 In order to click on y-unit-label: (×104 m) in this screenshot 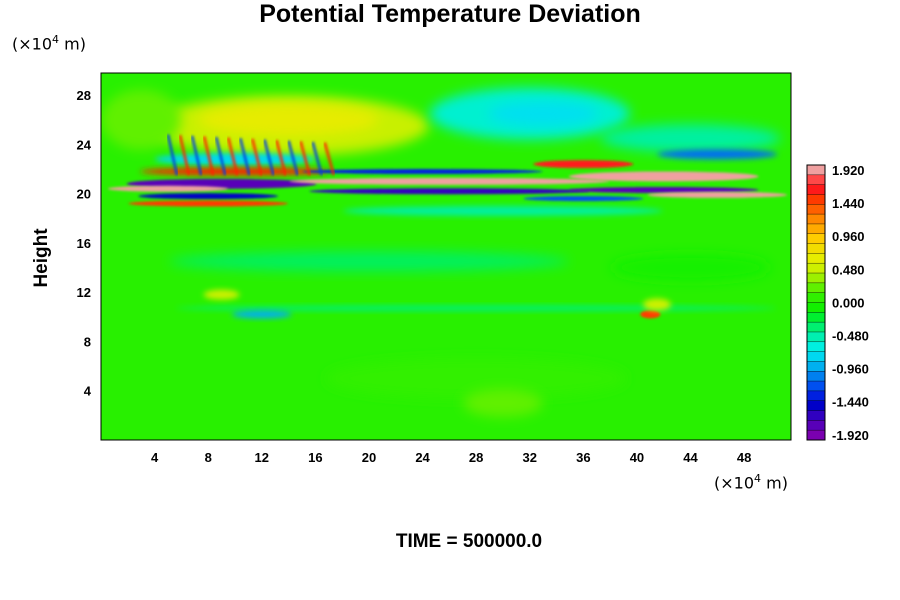, I will do `click(49, 43)`.